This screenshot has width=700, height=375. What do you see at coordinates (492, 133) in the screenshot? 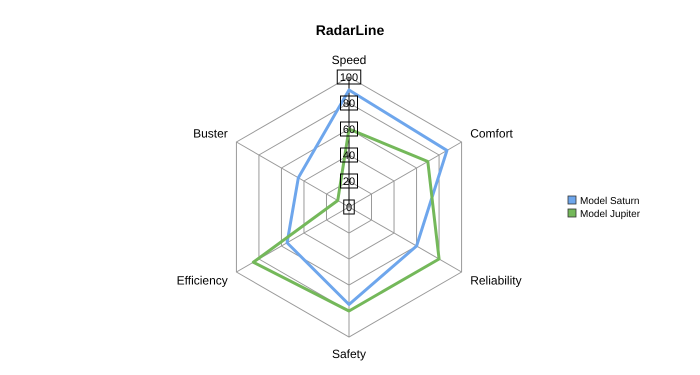
I see `spoke-label: Comfort` at bounding box center [492, 133].